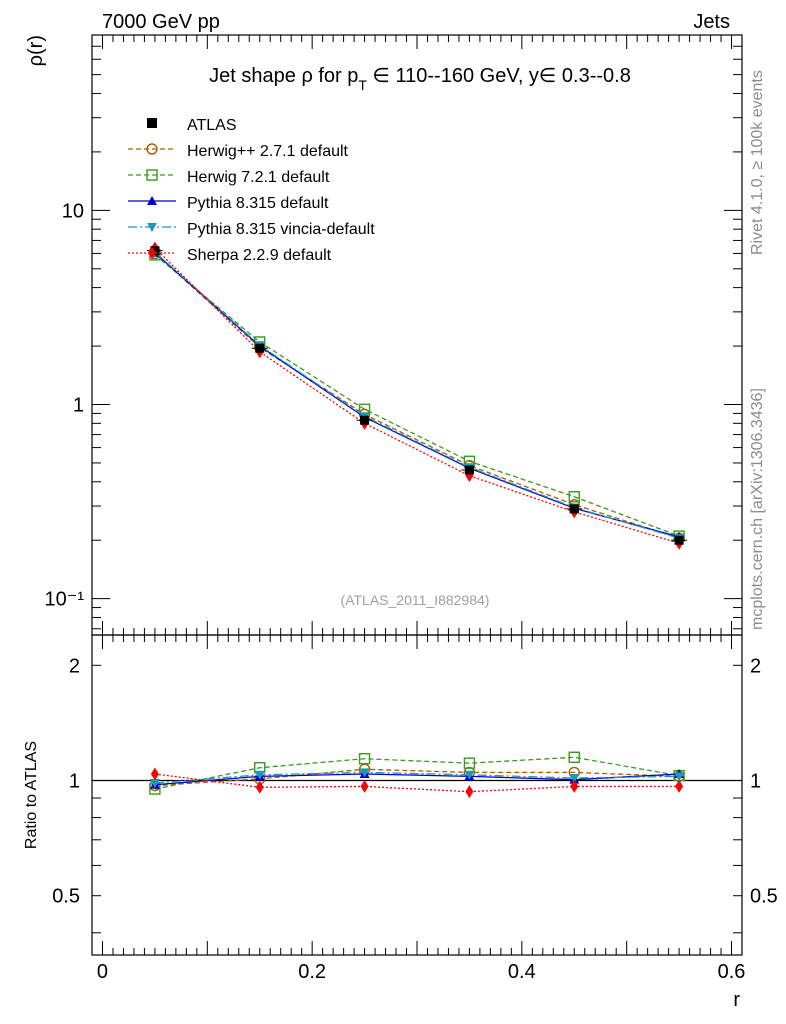 This screenshot has height=1024, width=786. What do you see at coordinates (312, 972) in the screenshot?
I see `x-tick-label: 0.2` at bounding box center [312, 972].